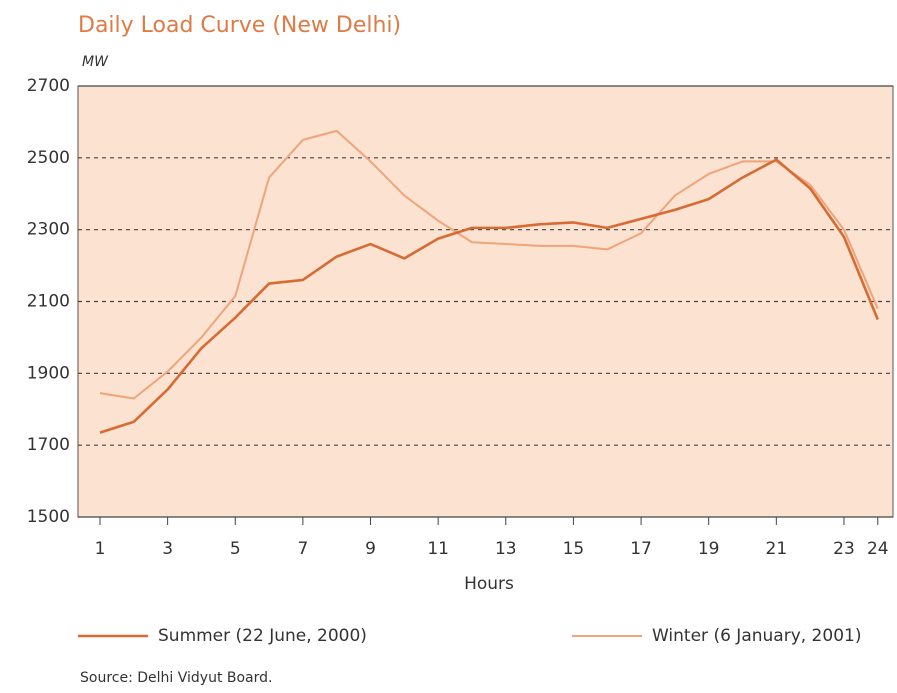 Image resolution: width=897 pixels, height=693 pixels. I want to click on y-tick-label: 1500, so click(48, 517).